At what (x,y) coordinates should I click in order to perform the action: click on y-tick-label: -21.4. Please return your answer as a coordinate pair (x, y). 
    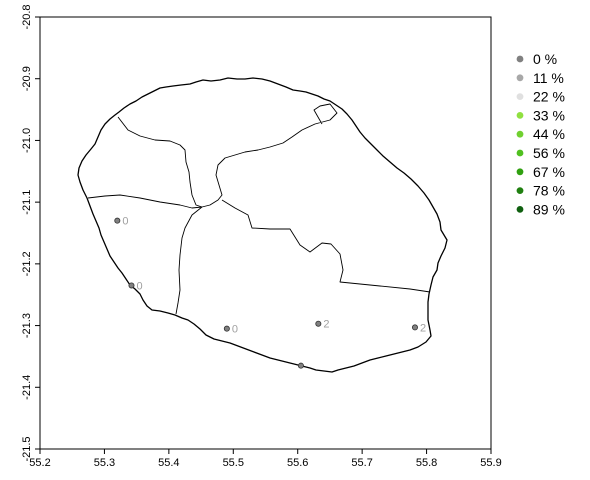
    Looking at the image, I should click on (27, 387).